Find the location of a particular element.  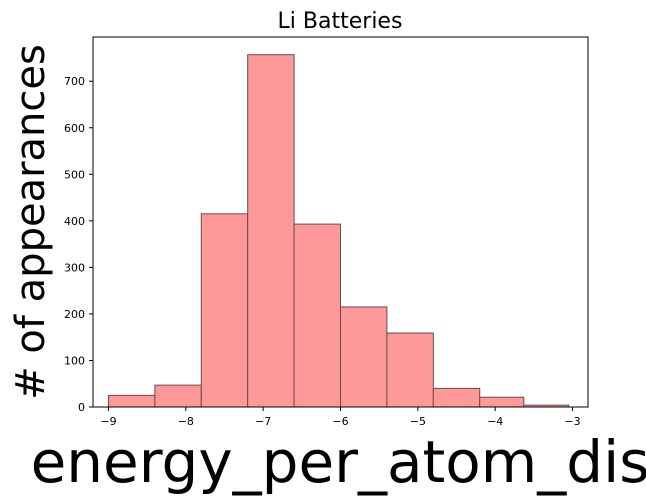

x-tick-label: −8 is located at coordinates (186, 421).